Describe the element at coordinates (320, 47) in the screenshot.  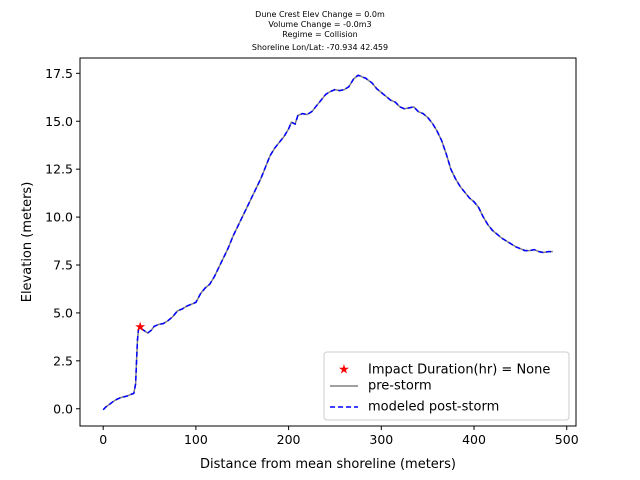
I see `title-line-4: Shoreline Lon/Lat: -70.934 42.459` at that location.